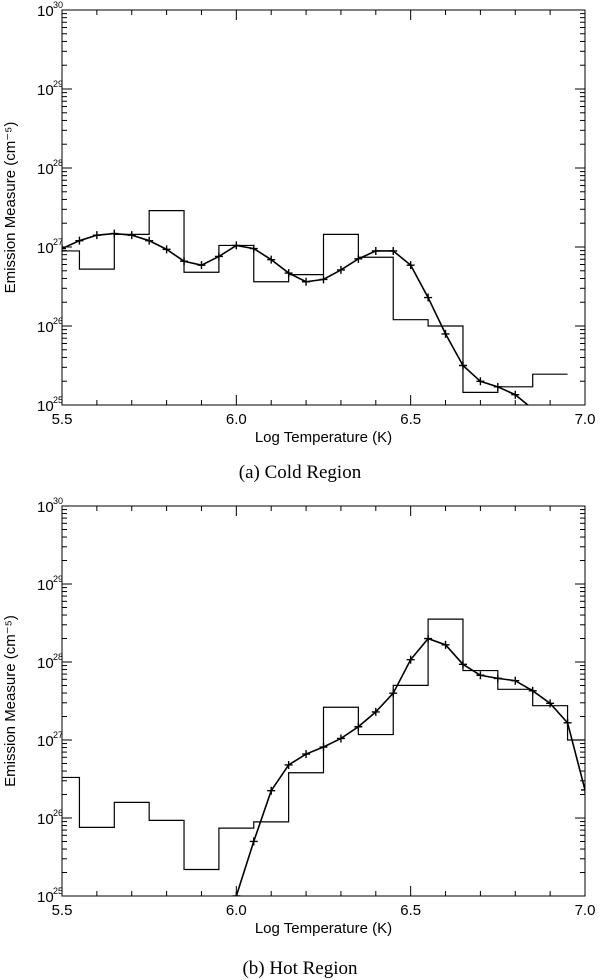 Image resolution: width=600 pixels, height=980 pixels. Describe the element at coordinates (58, 813) in the screenshot. I see `y-tick-exponent: 26` at that location.